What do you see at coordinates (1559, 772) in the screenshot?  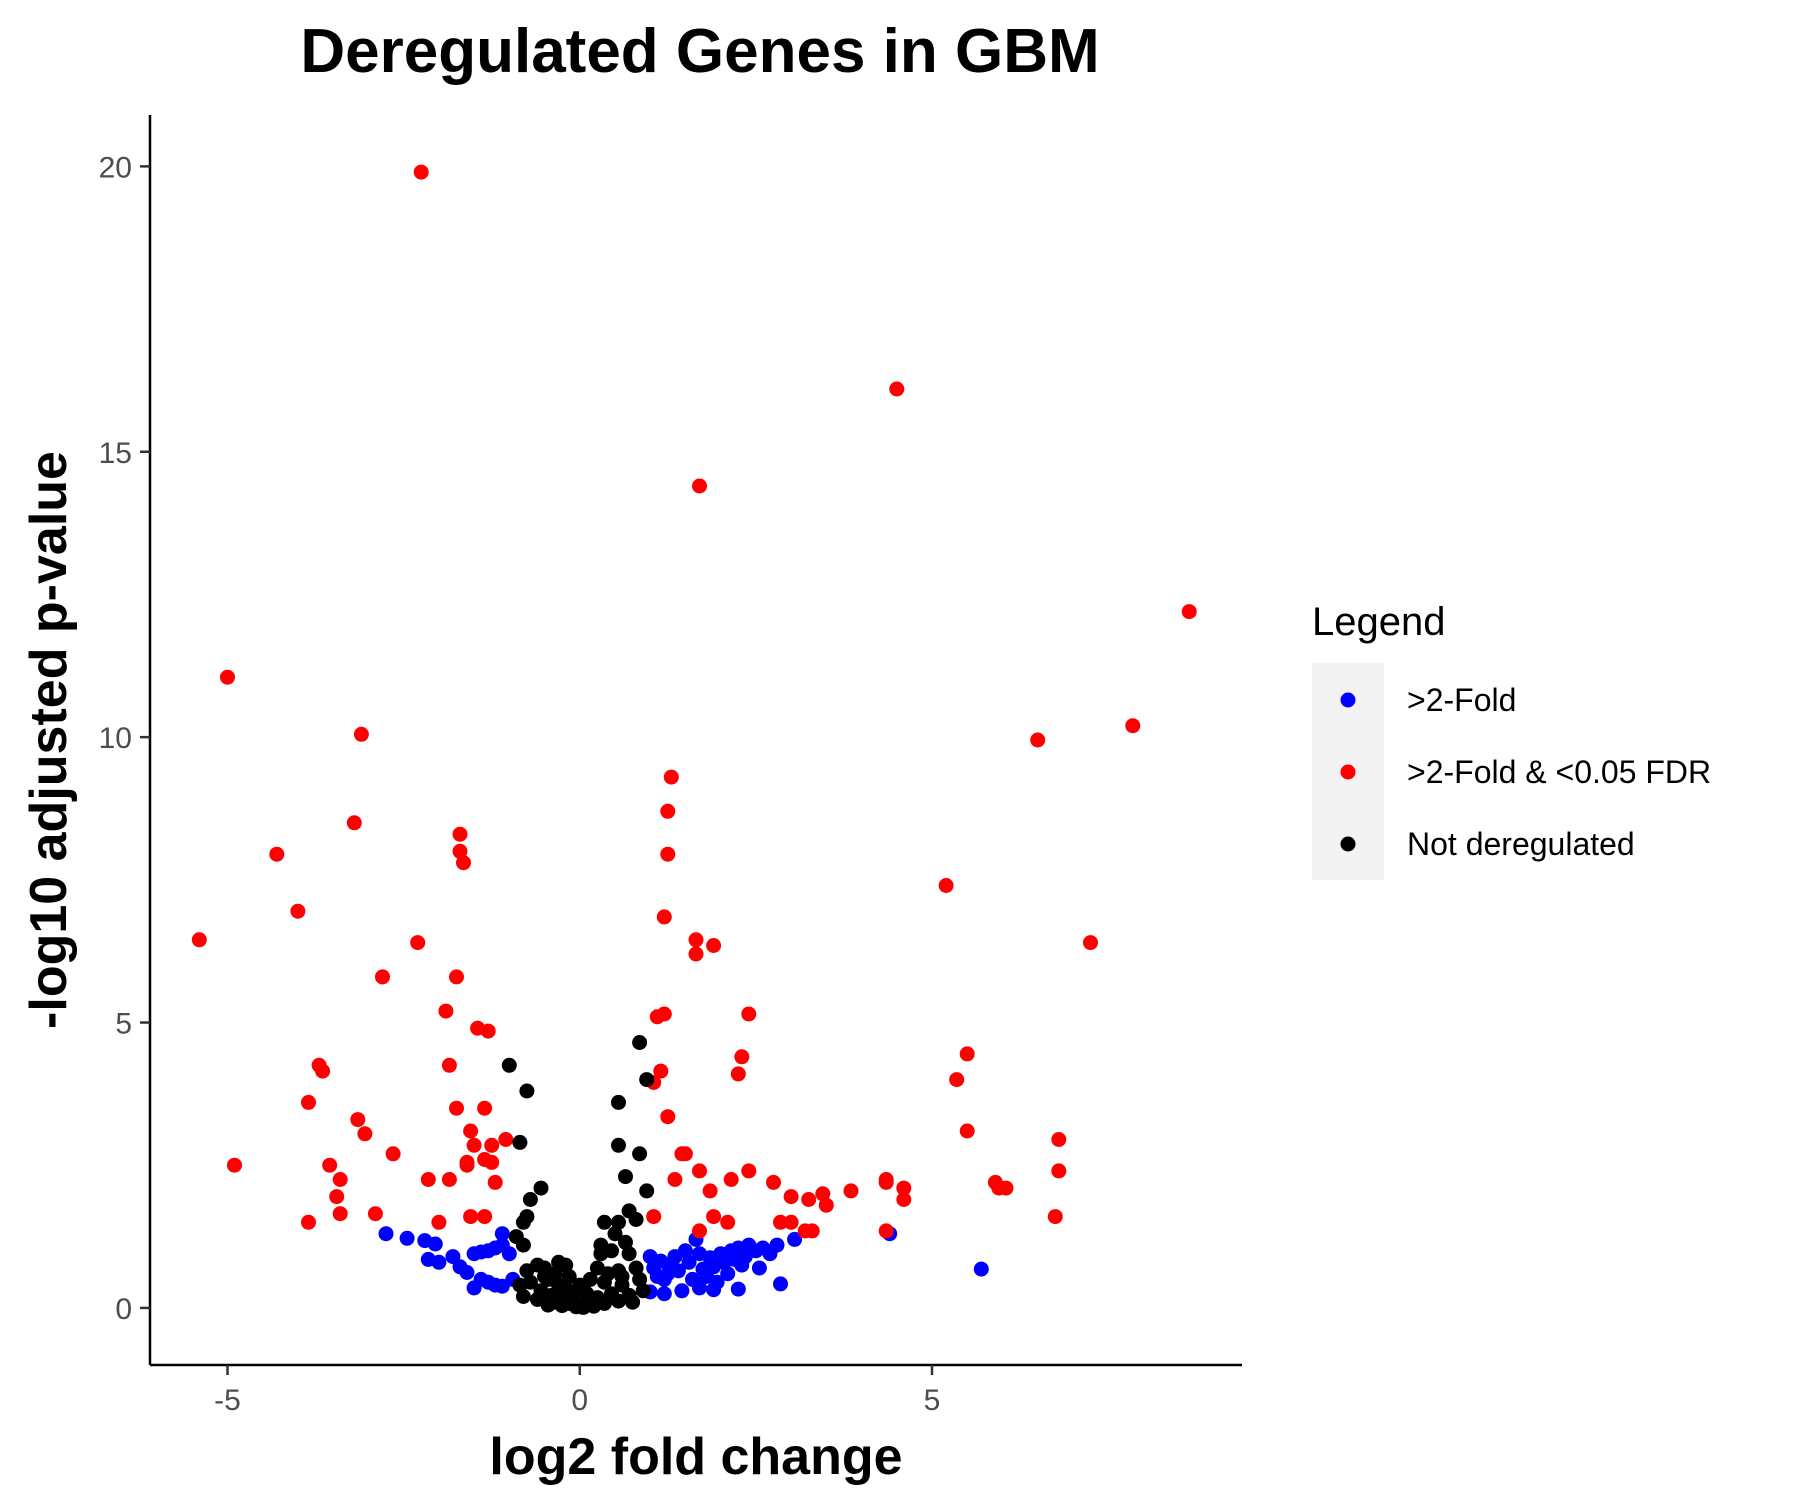 I see `legend-label-1: >2-Fold & <0.05 FDR` at bounding box center [1559, 772].